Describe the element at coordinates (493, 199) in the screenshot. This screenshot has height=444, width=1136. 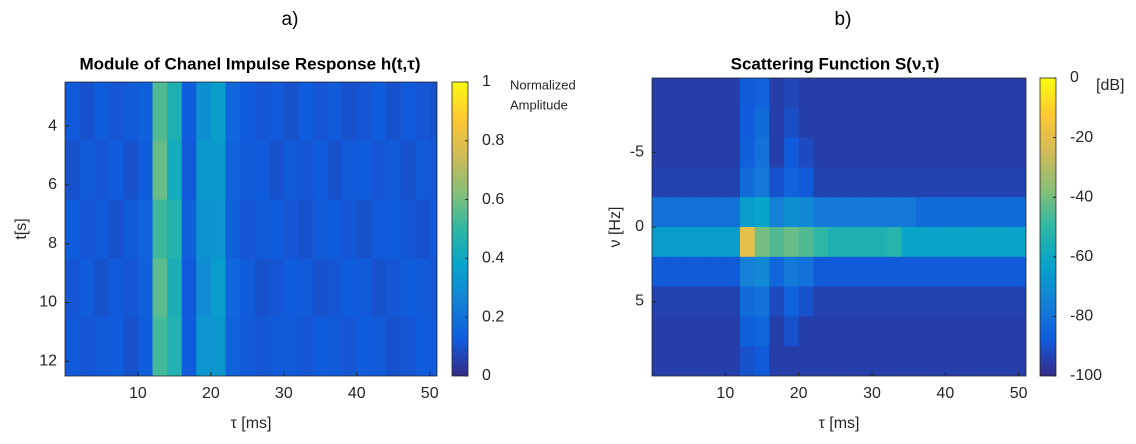
I see `colorbar-tick-label: 0.6` at that location.